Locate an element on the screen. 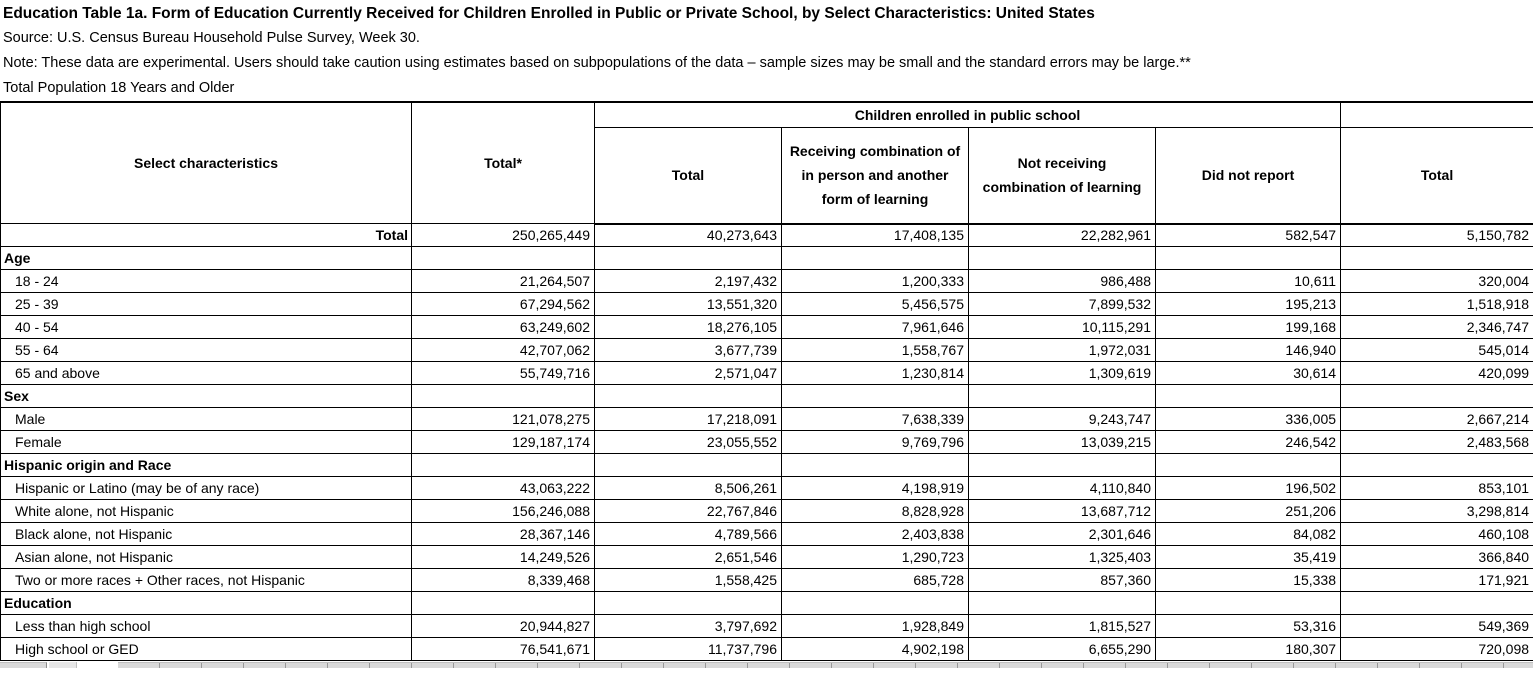 The image size is (1533, 675). value-cell: 13,039,215 is located at coordinates (1062, 442).